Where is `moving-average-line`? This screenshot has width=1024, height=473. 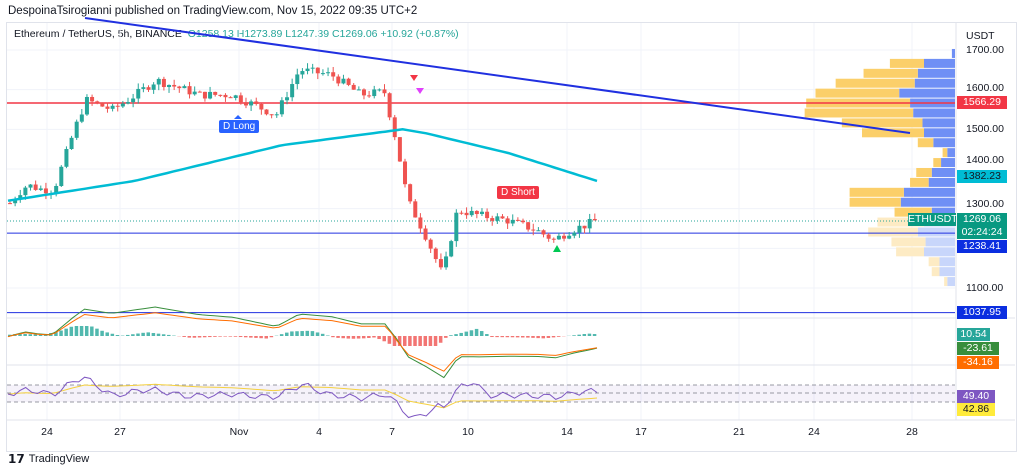 moving-average-line is located at coordinates (302, 165).